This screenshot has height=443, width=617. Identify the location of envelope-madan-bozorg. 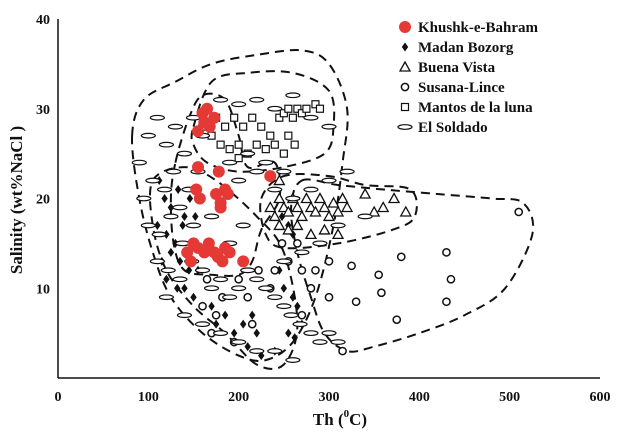
(223, 268).